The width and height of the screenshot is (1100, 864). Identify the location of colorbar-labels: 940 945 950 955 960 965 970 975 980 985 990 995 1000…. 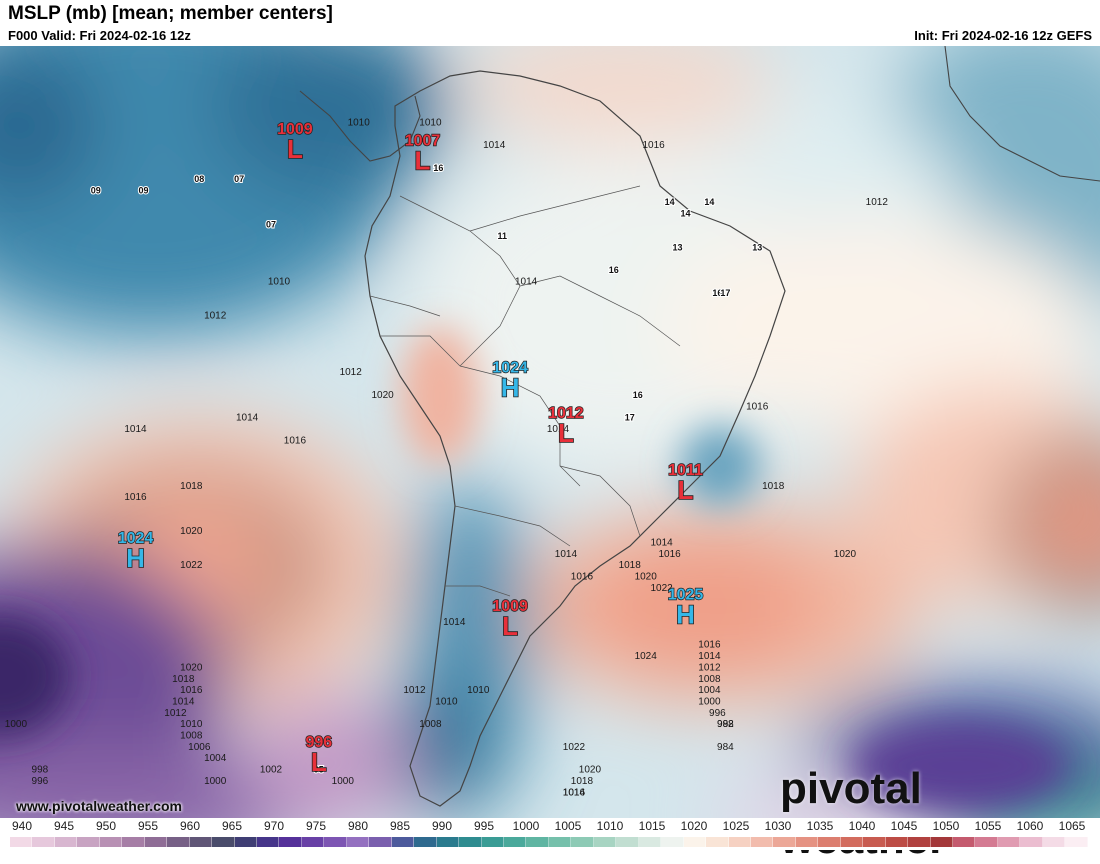
(550, 826).